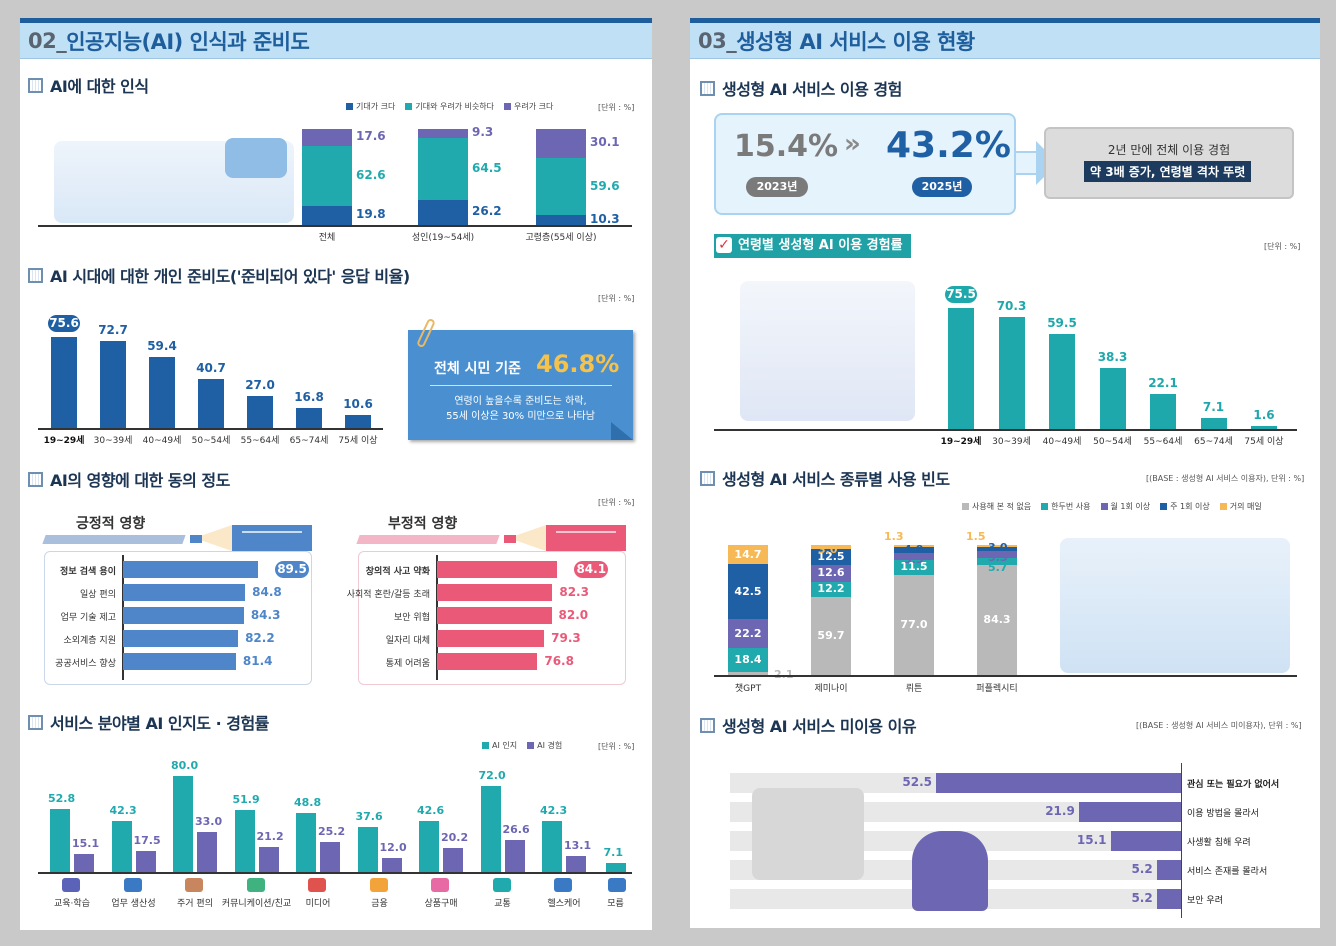 The height and width of the screenshot is (946, 1336). I want to click on data-label: 26.6, so click(516, 830).